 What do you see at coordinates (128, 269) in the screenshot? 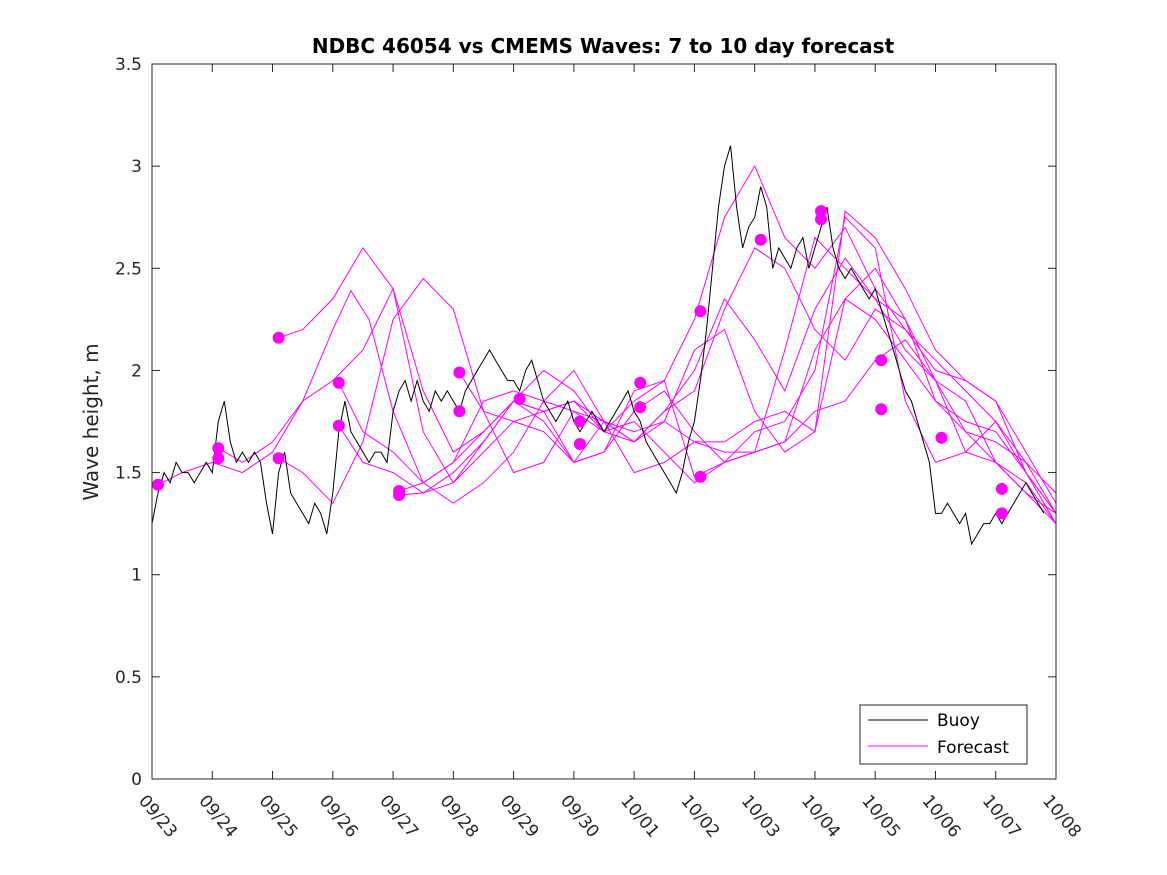
I see `y-tick-label: 2.5` at bounding box center [128, 269].